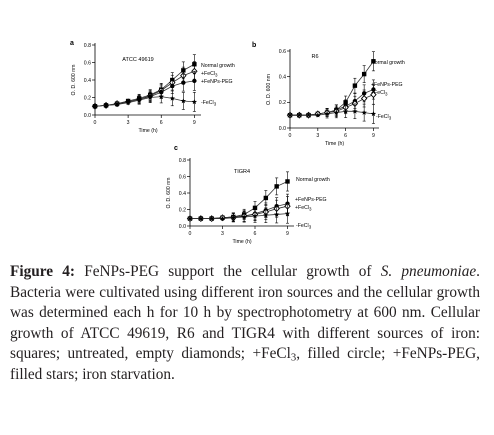  Describe the element at coordinates (428, 271) in the screenshot. I see `caption-species: S. pneumoniae` at that location.